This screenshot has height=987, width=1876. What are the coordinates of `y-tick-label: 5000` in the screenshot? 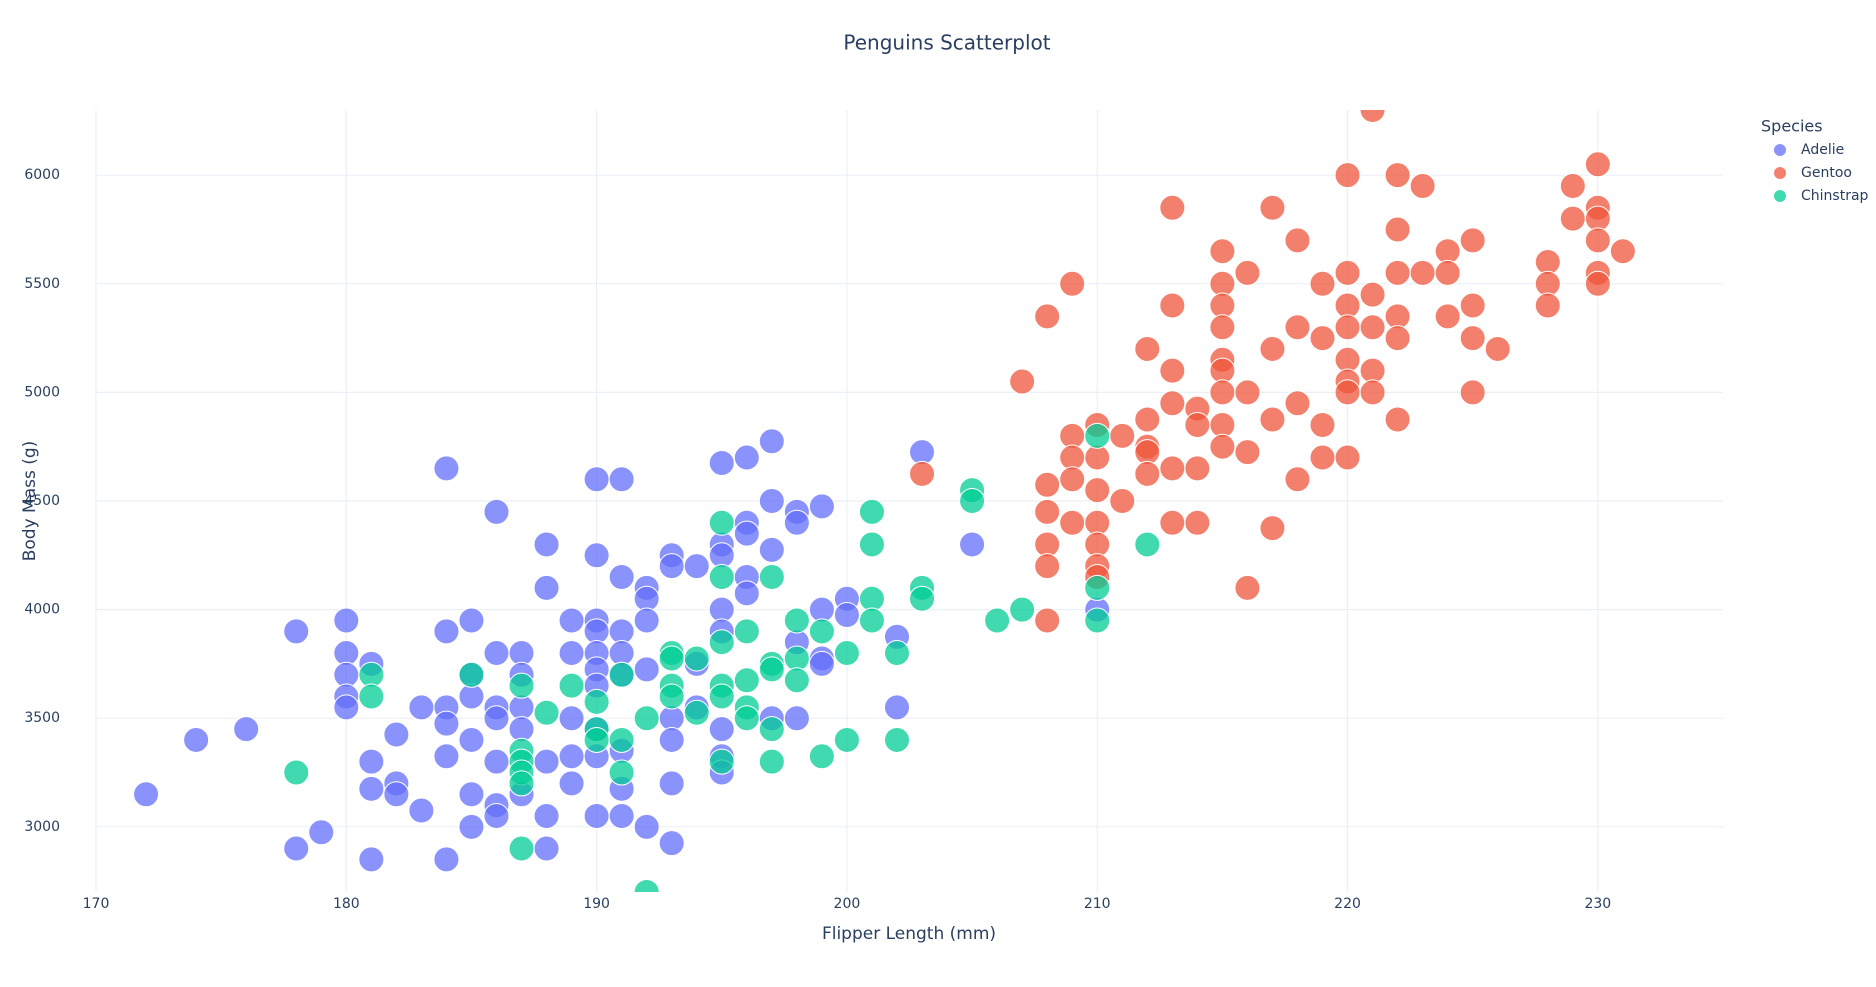 It's located at (42, 392).